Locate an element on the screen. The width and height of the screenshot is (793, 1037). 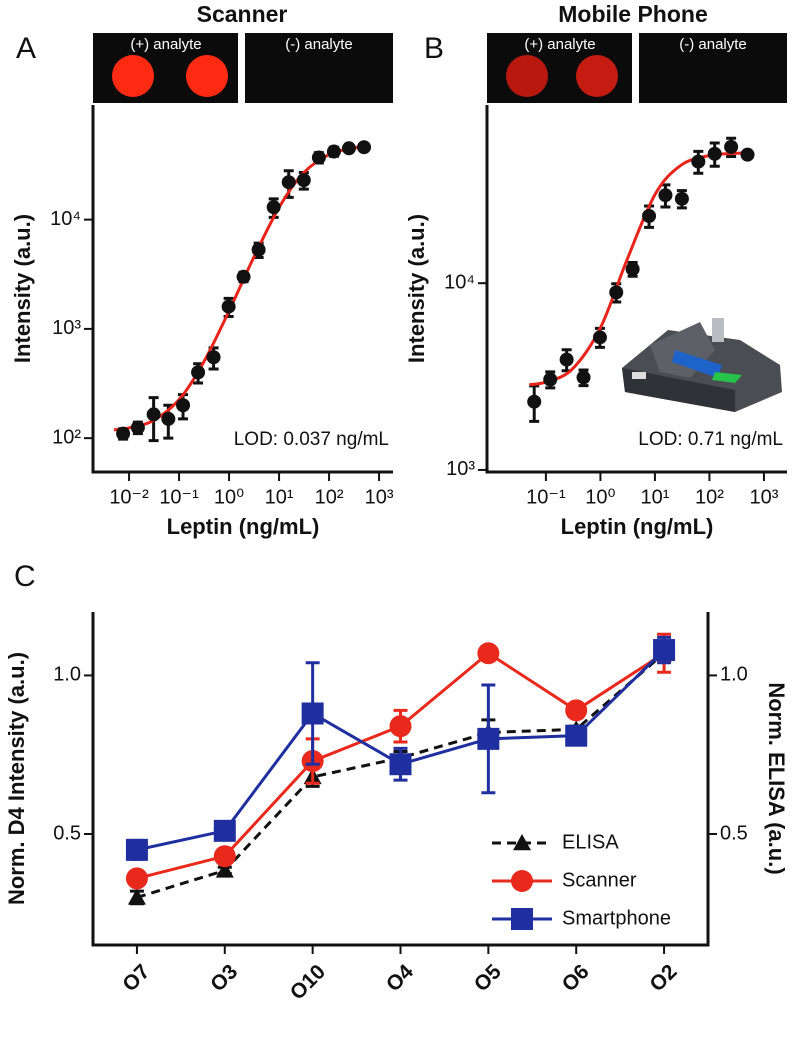
y-tick-label: 10⁴ is located at coordinates (65, 219).